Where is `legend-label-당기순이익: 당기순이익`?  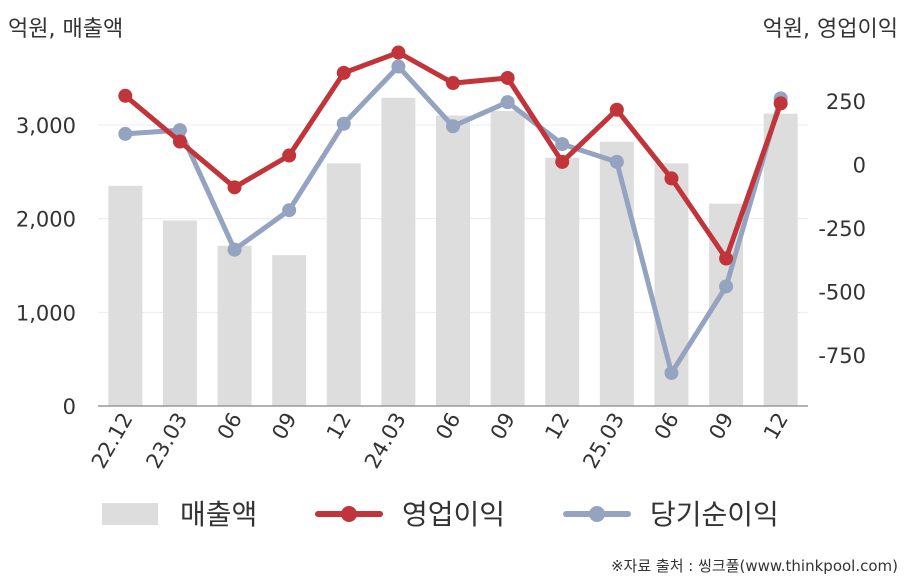 legend-label-당기순이익: 당기순이익 is located at coordinates (714, 514).